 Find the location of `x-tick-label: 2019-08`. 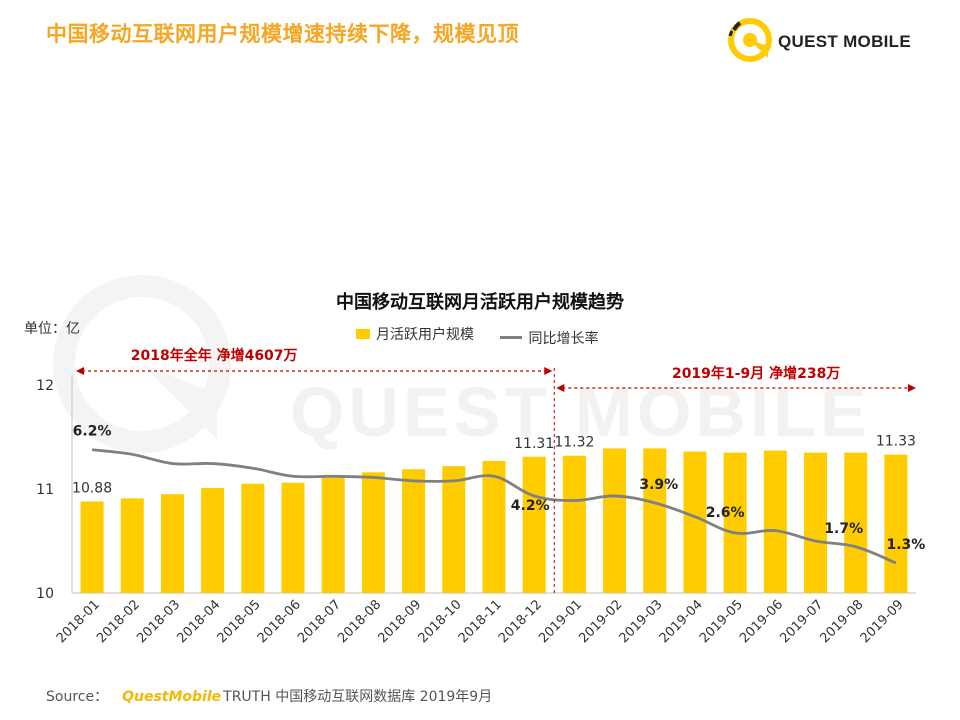

x-tick-label: 2019-08 is located at coordinates (842, 621).